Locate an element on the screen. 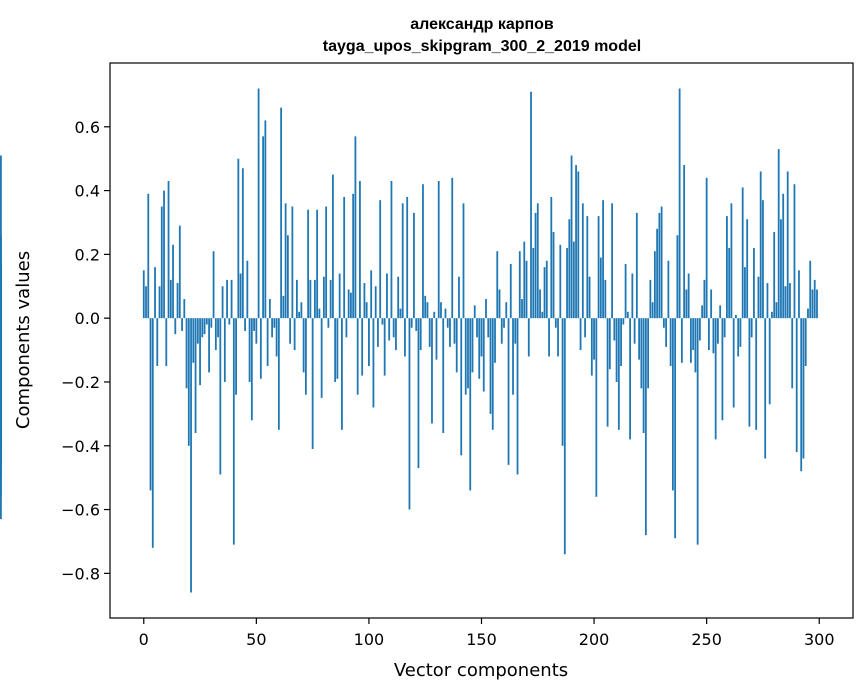 This screenshot has width=867, height=696. chart-subtitle: tayga_upos_skipgram_300_2_2019 model is located at coordinates (482, 46).